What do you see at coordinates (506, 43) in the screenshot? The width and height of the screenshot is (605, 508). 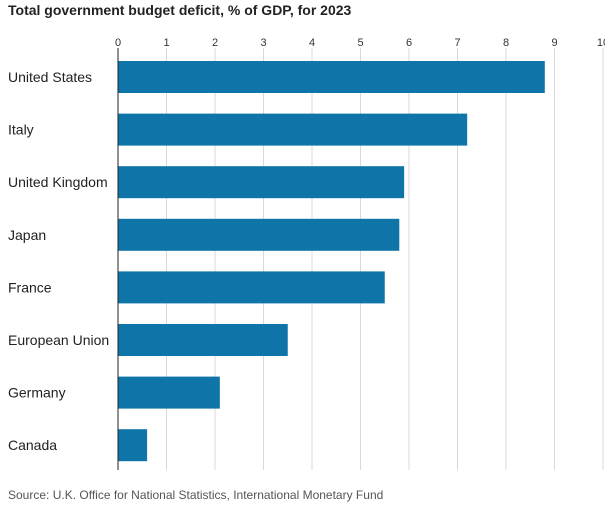 I see `x-tick-label-8: 8` at bounding box center [506, 43].